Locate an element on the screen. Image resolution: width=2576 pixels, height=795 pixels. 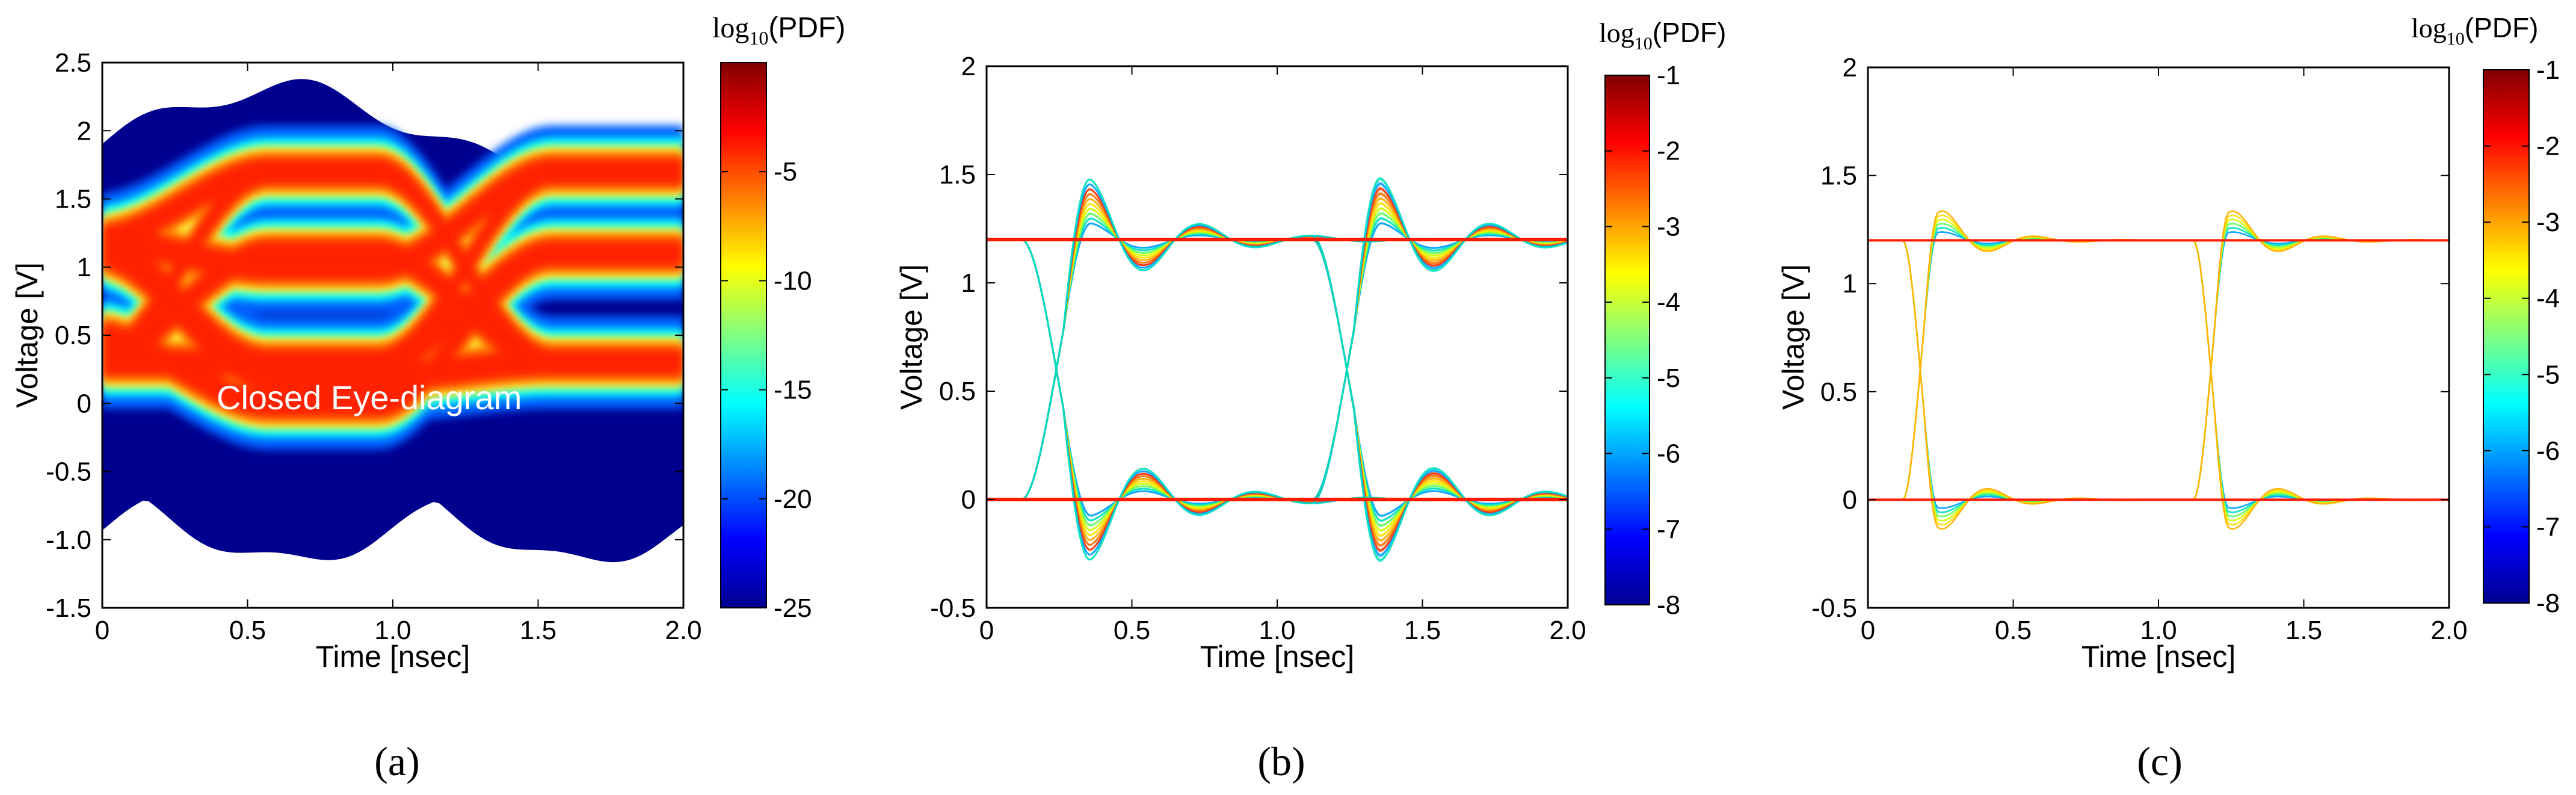
panel-a-colorbar-label: log10(PDF) is located at coordinates (778, 30).